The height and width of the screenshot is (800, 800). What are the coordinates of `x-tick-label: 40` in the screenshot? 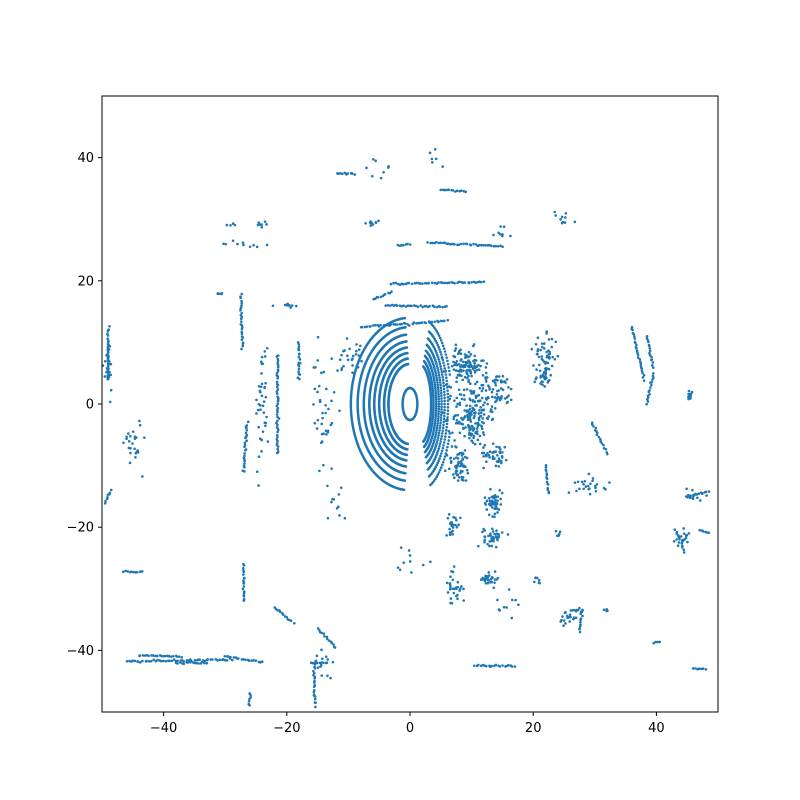 It's located at (656, 728).